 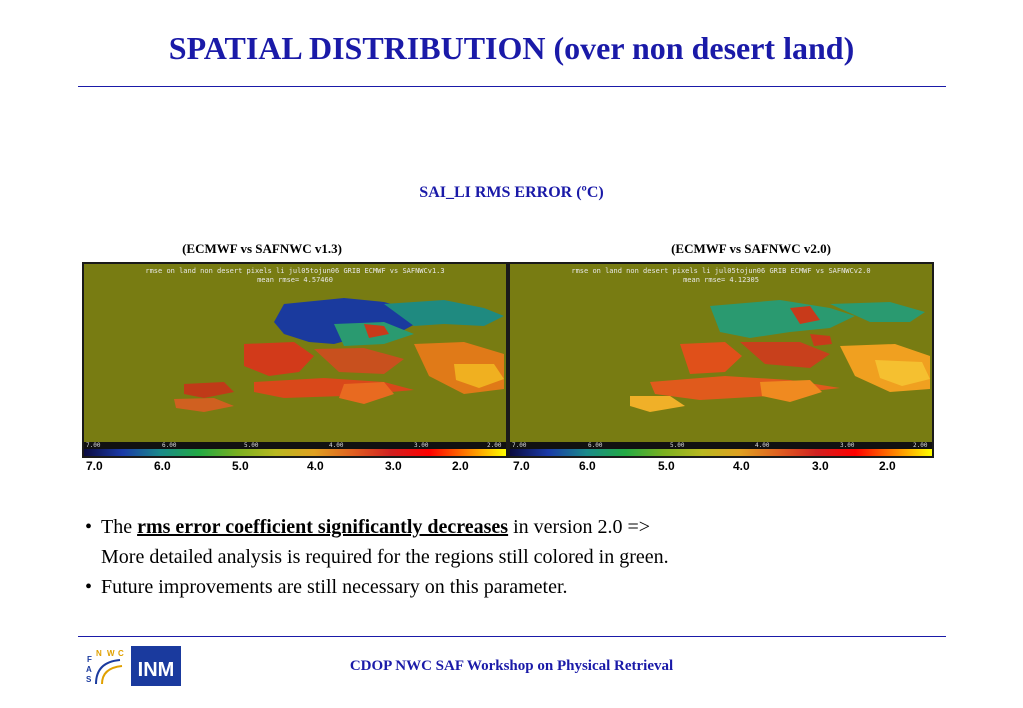 I want to click on title-rule, so click(x=512, y=86).